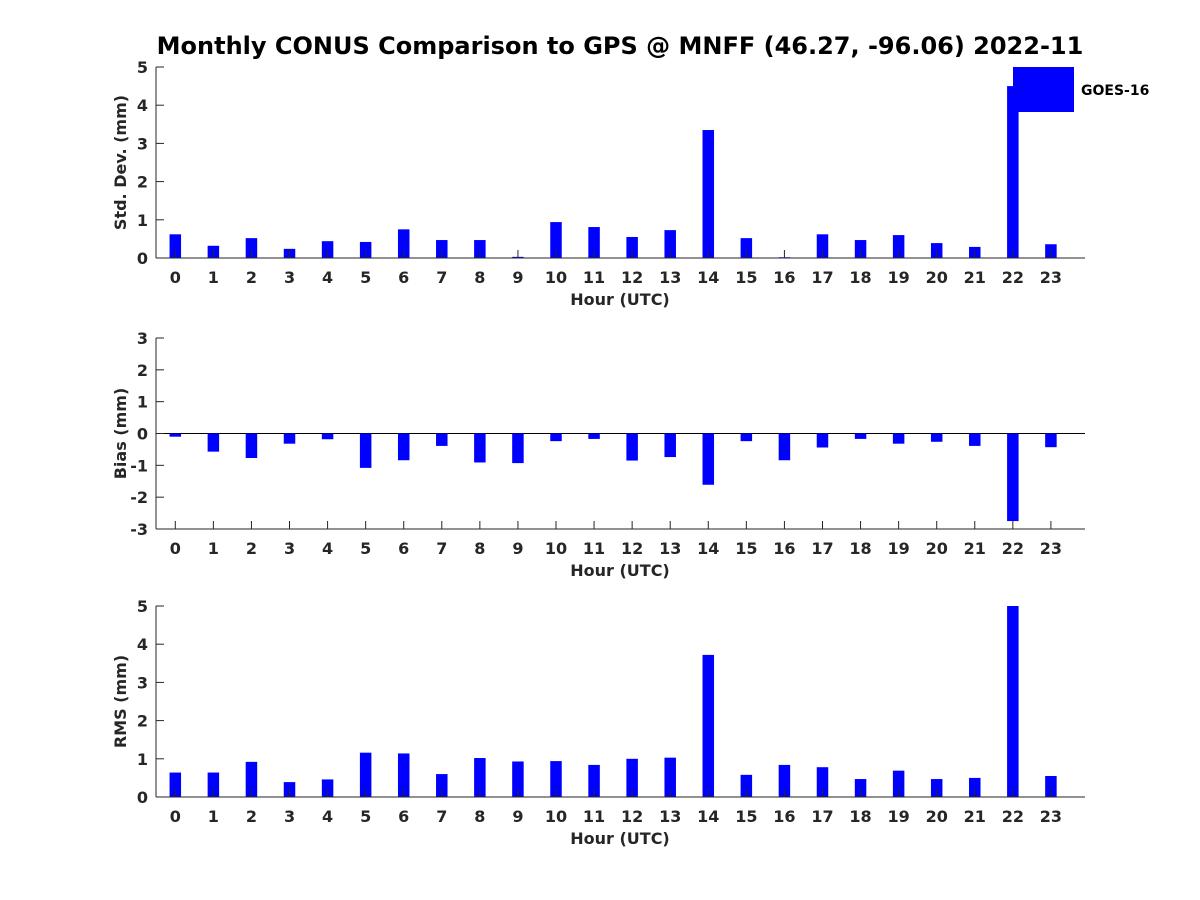  I want to click on x-tick-label: 17, so click(822, 277).